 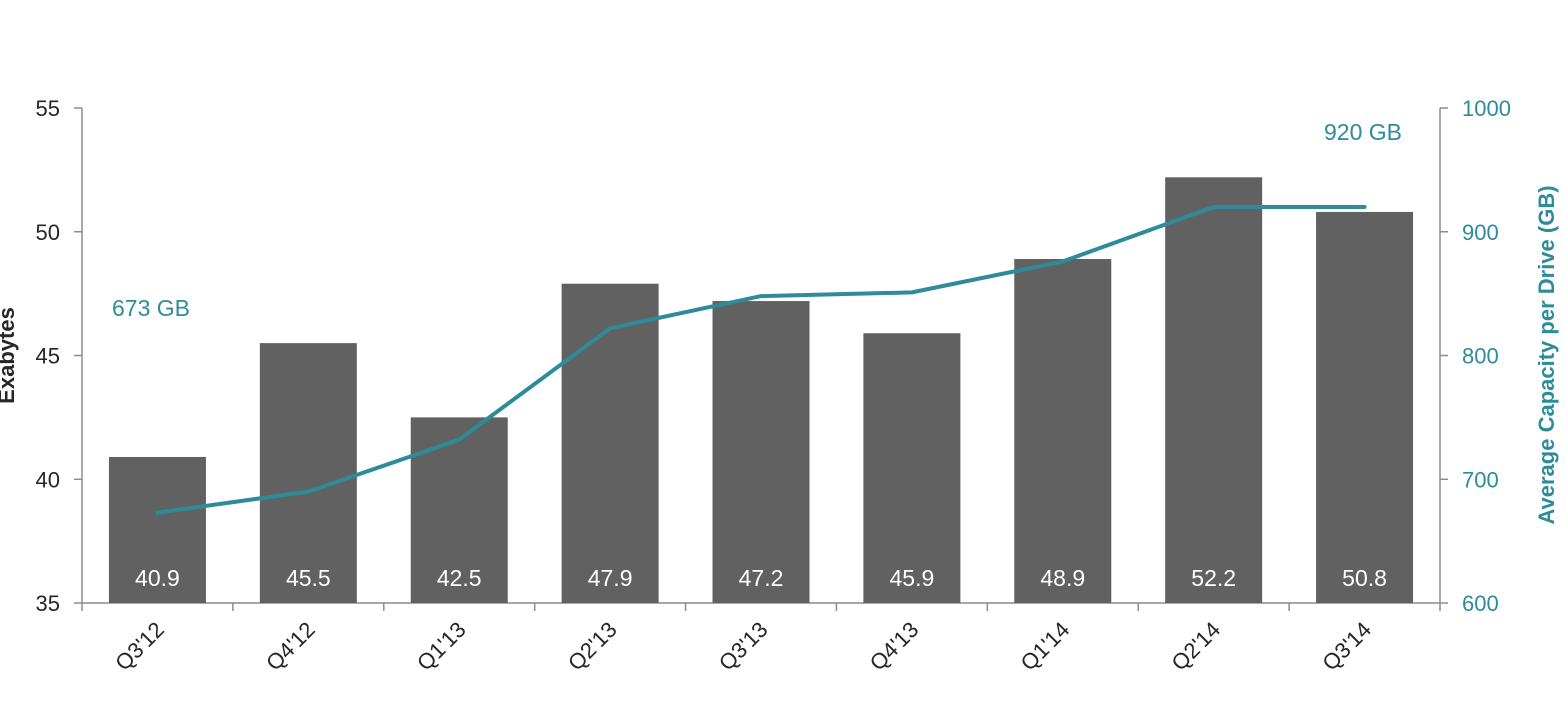 What do you see at coordinates (48, 603) in the screenshot?
I see `left-axis-tick-label: 35` at bounding box center [48, 603].